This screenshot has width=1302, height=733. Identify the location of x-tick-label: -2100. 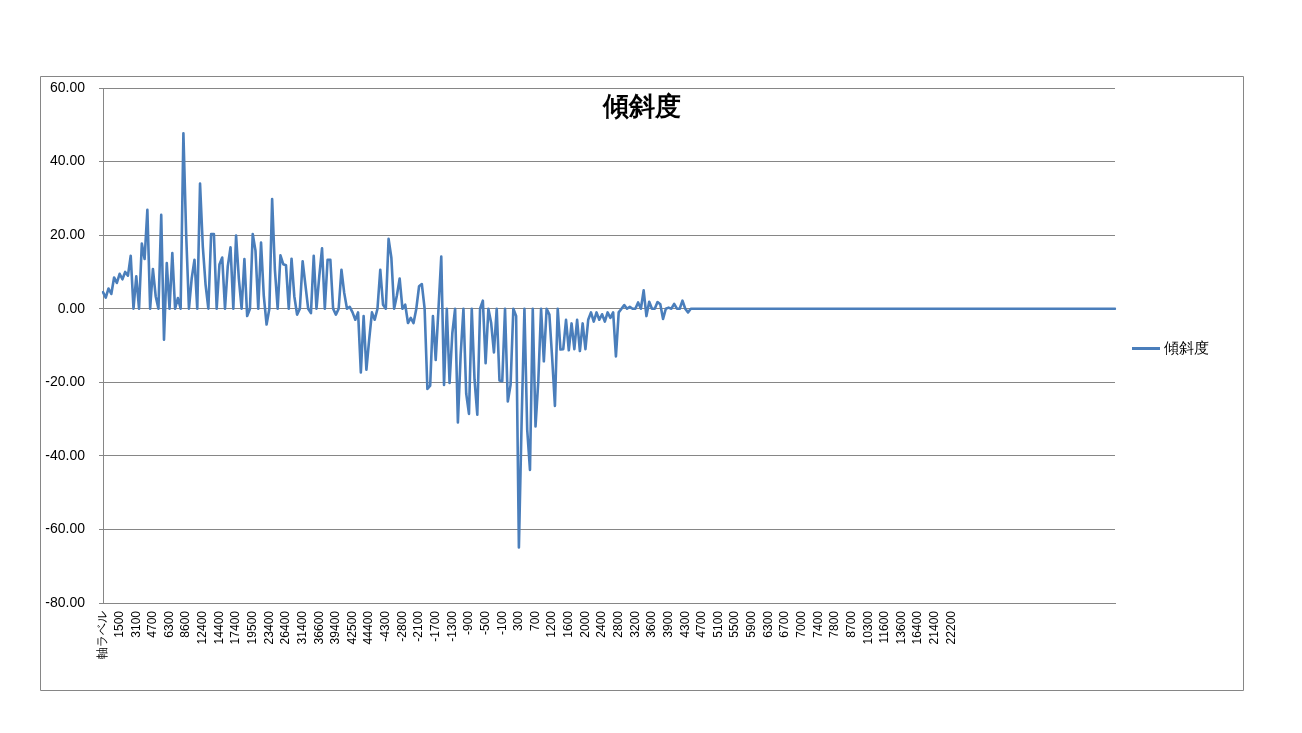
(418, 626).